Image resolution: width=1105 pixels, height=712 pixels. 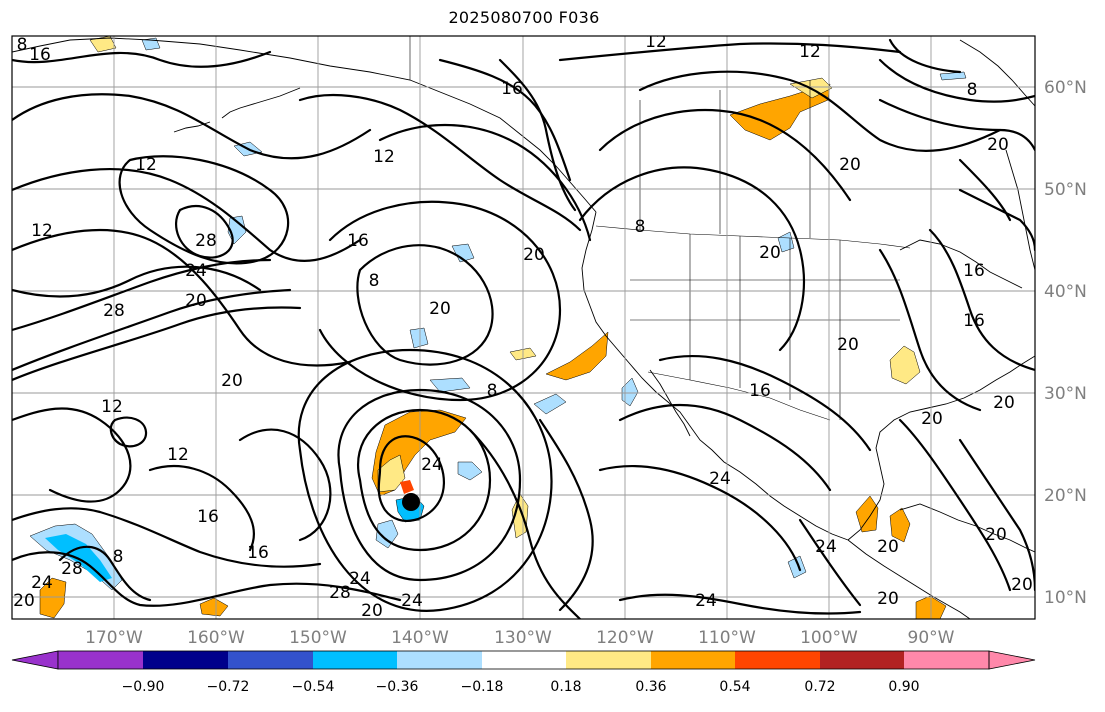 I want to click on lon-label: 100°W, so click(x=829, y=638).